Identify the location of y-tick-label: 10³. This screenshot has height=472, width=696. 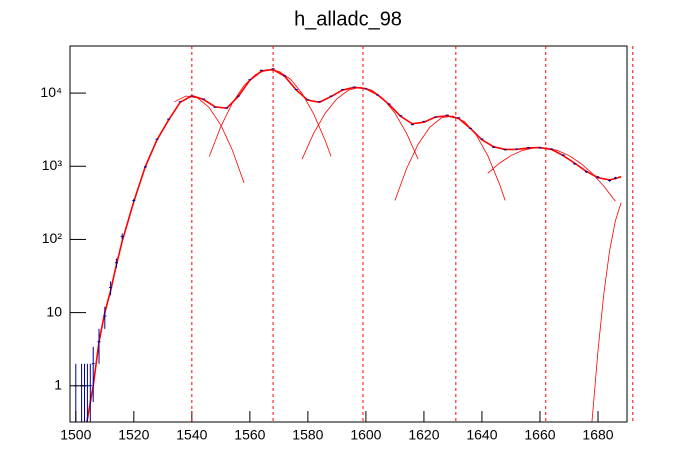
(52, 165).